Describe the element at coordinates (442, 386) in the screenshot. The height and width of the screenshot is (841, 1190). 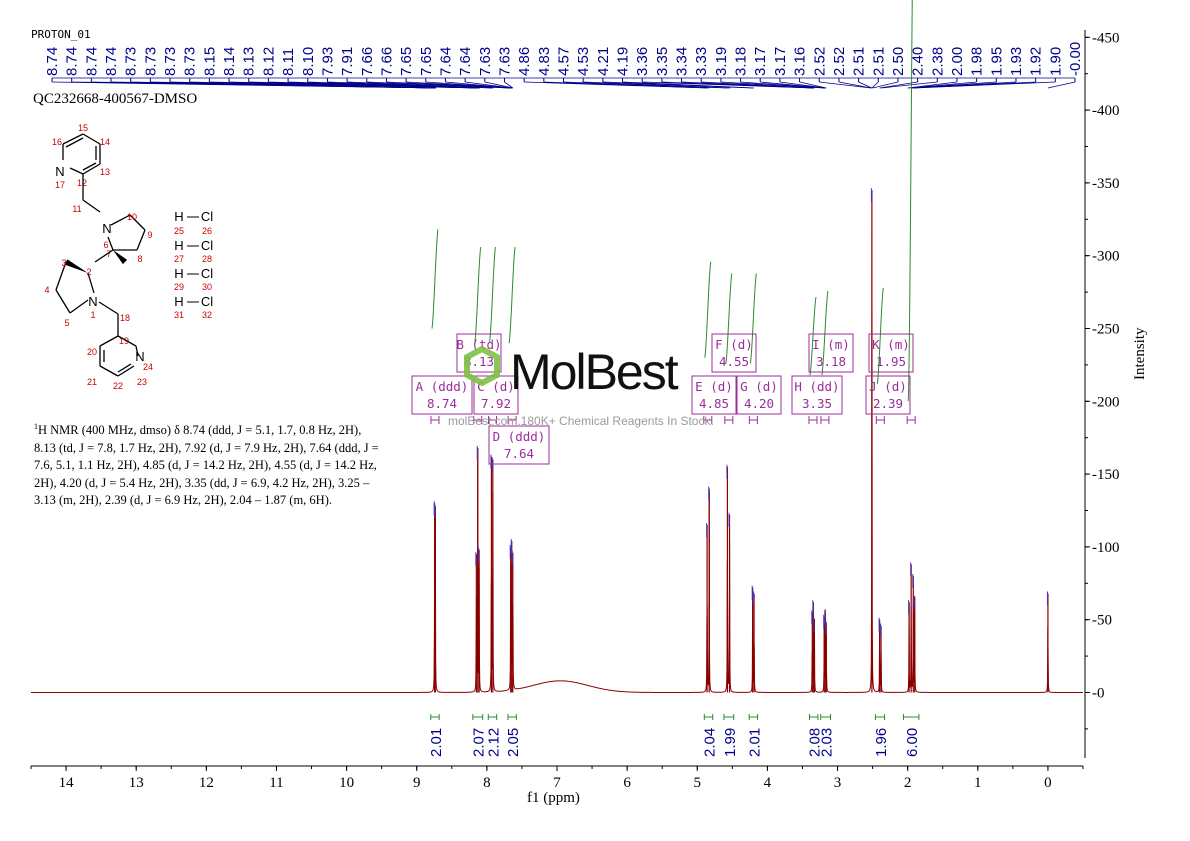
I see `multiplet-id: A (ddd)` at that location.